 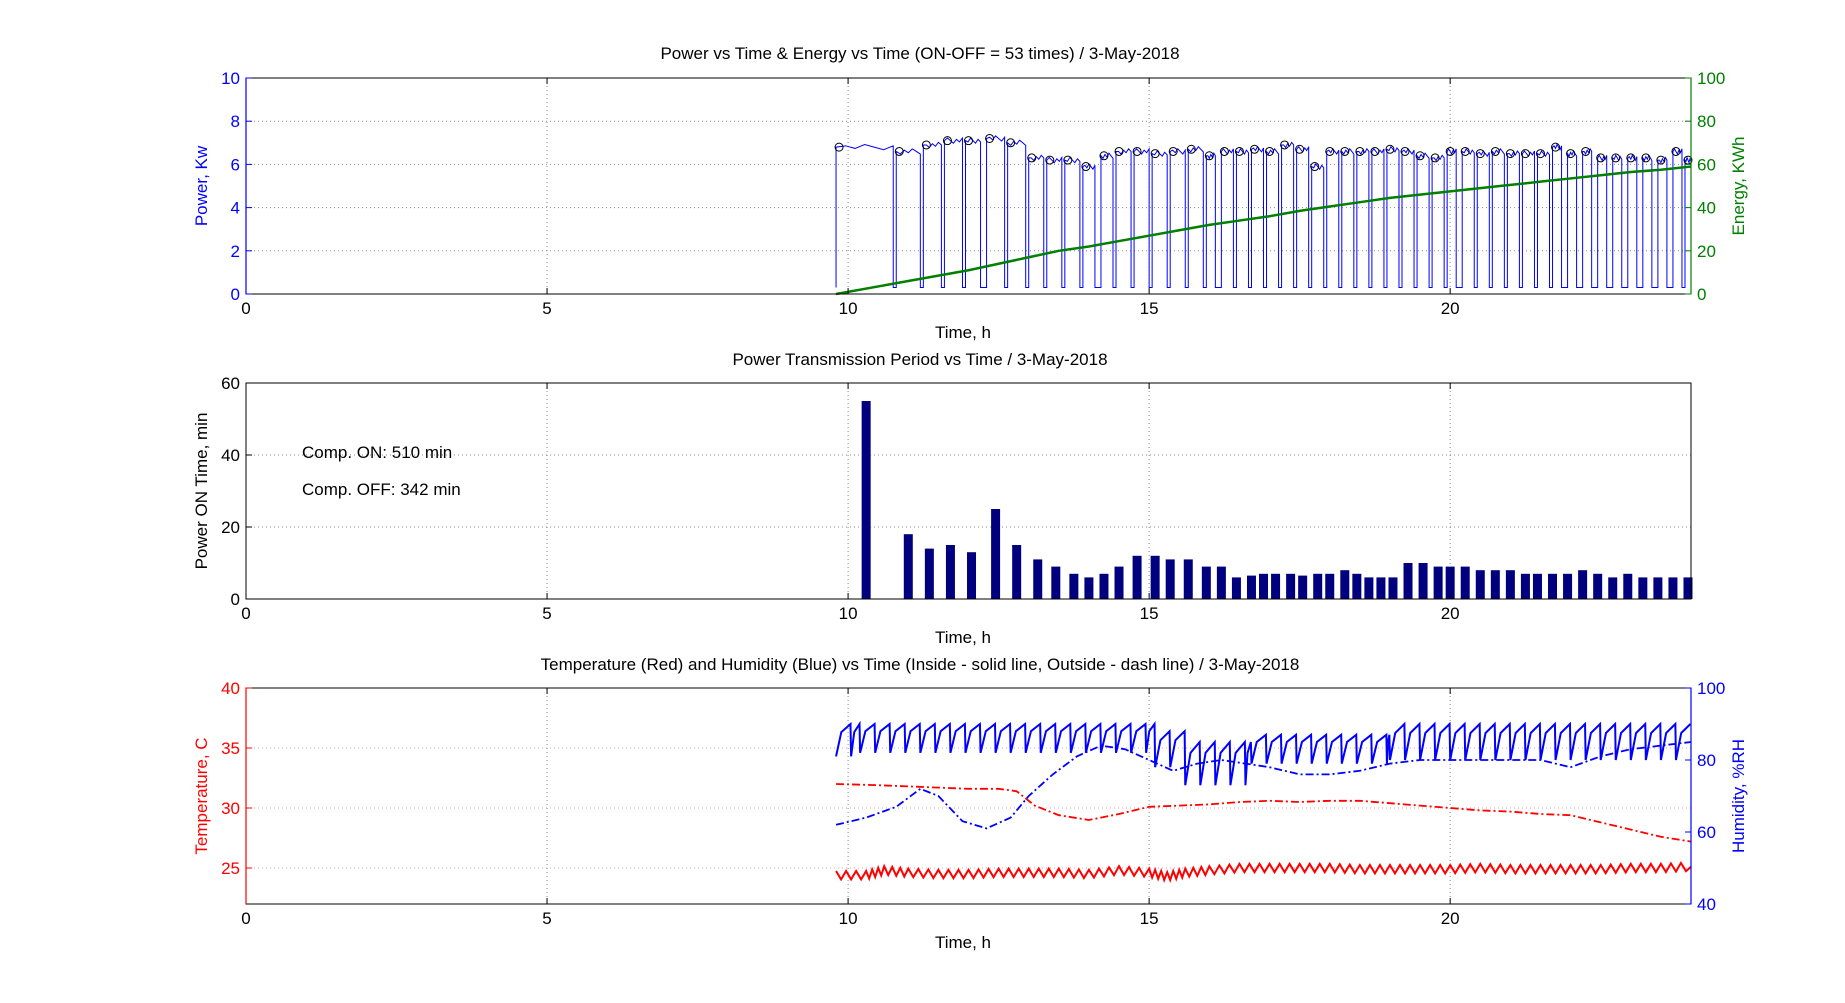 I want to click on y-tick-label: 2, so click(x=235, y=251).